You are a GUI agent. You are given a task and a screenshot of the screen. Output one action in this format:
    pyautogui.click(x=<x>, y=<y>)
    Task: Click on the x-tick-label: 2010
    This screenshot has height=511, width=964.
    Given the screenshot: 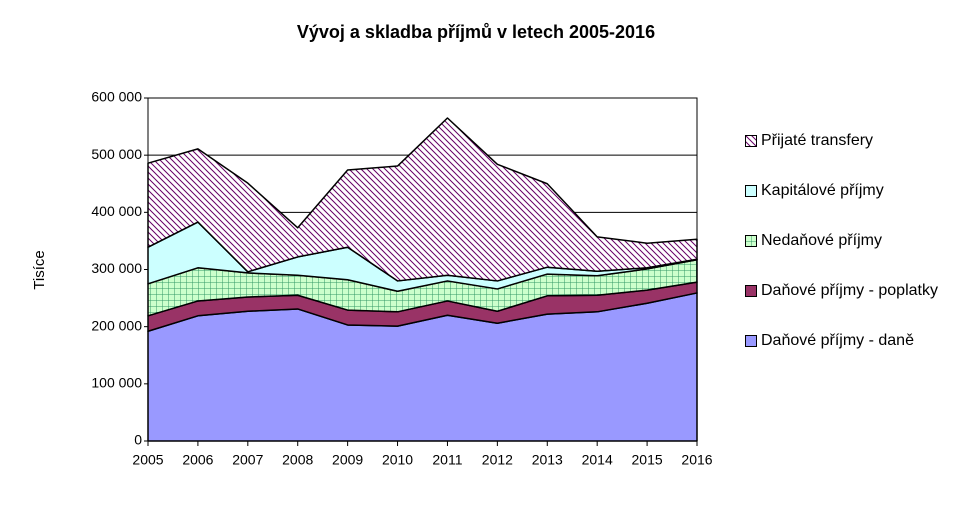 What is the action you would take?
    pyautogui.click(x=397, y=460)
    